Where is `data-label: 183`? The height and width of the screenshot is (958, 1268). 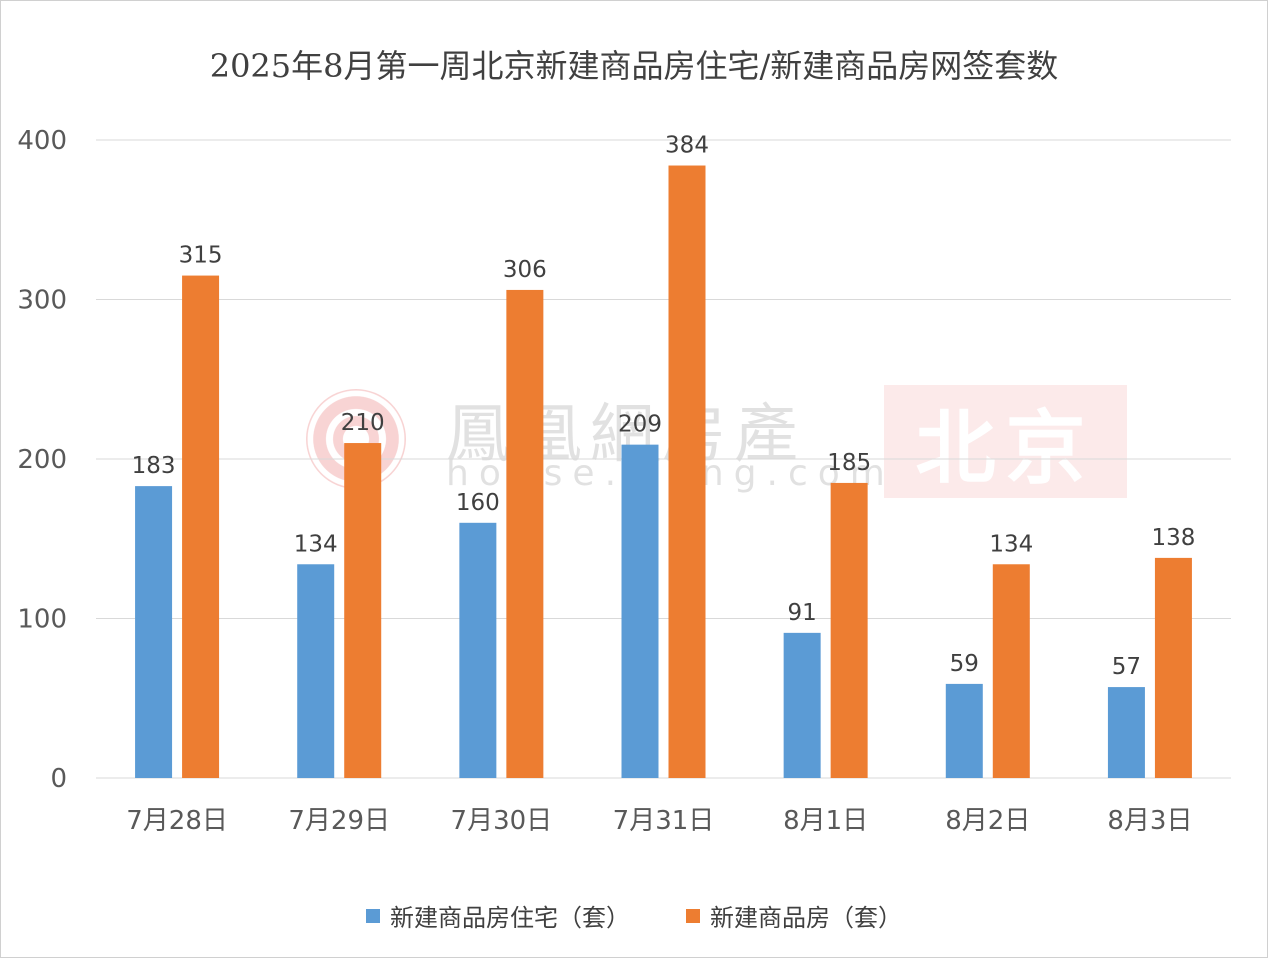 data-label: 183 is located at coordinates (154, 466).